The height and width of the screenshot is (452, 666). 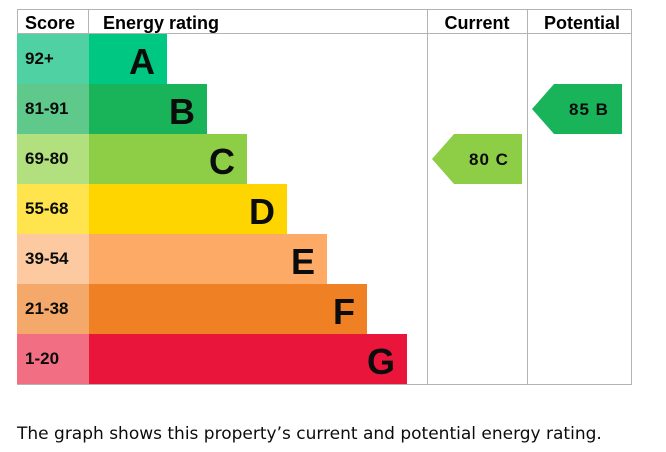 What do you see at coordinates (168, 159) in the screenshot?
I see `band-bar-c` at bounding box center [168, 159].